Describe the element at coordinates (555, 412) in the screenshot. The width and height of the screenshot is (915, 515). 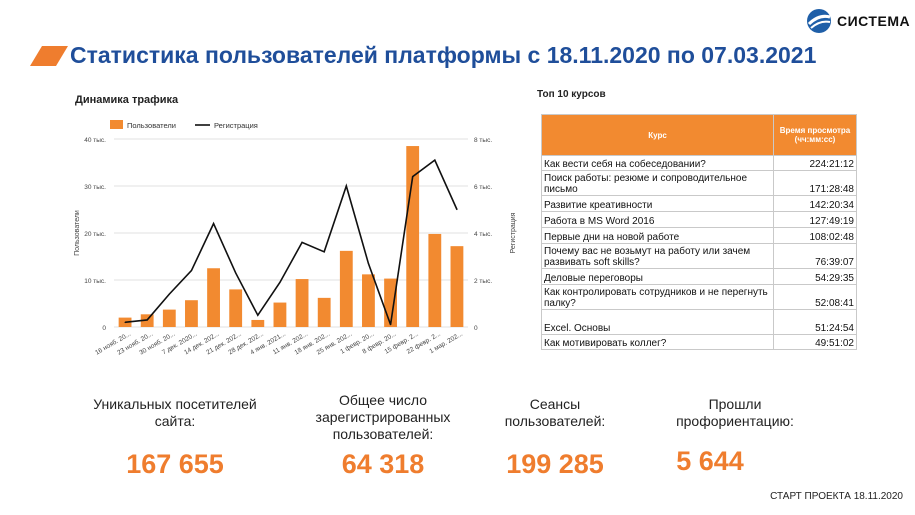
I see `stat-label-sessions: Сеансы пользователей:` at that location.